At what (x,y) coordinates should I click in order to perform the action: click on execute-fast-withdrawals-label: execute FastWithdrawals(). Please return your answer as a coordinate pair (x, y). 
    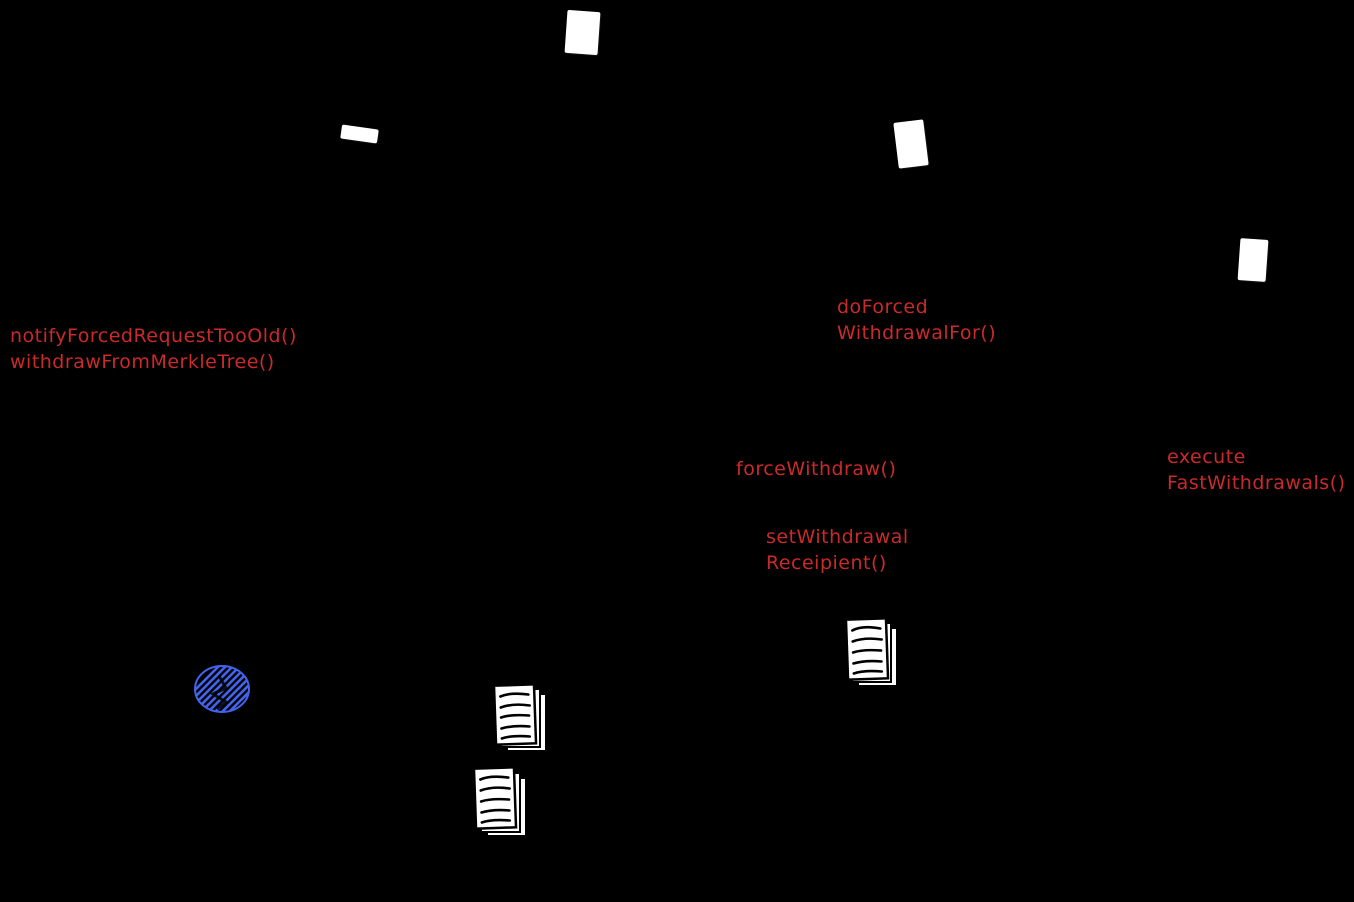
    Looking at the image, I should click on (1256, 470).